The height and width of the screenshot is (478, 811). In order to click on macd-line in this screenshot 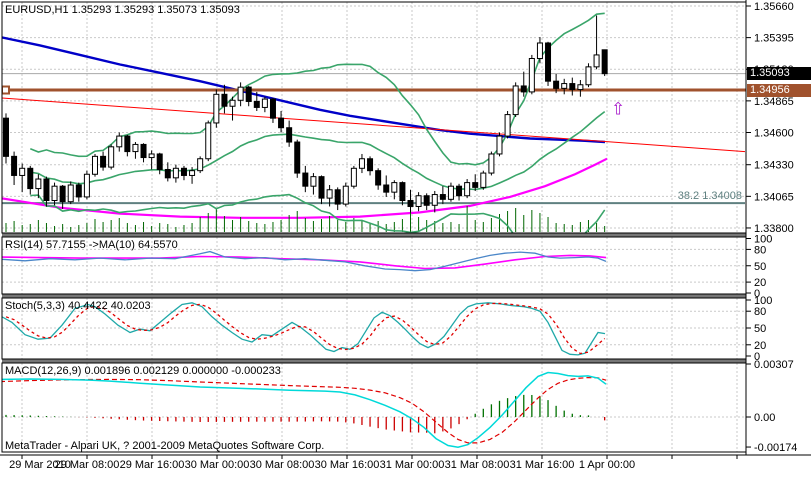, I will do `click(304, 409)`.